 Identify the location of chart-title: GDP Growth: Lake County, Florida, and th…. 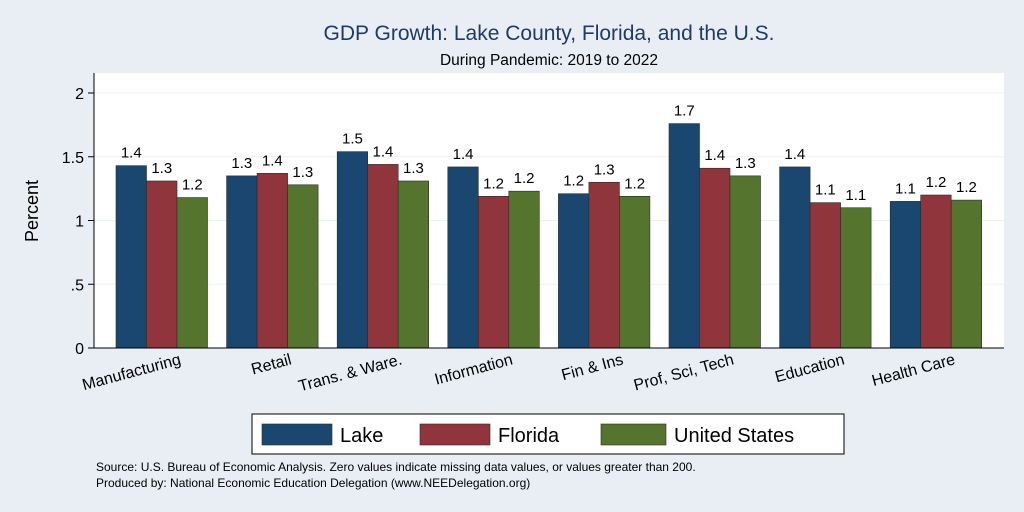
(549, 33).